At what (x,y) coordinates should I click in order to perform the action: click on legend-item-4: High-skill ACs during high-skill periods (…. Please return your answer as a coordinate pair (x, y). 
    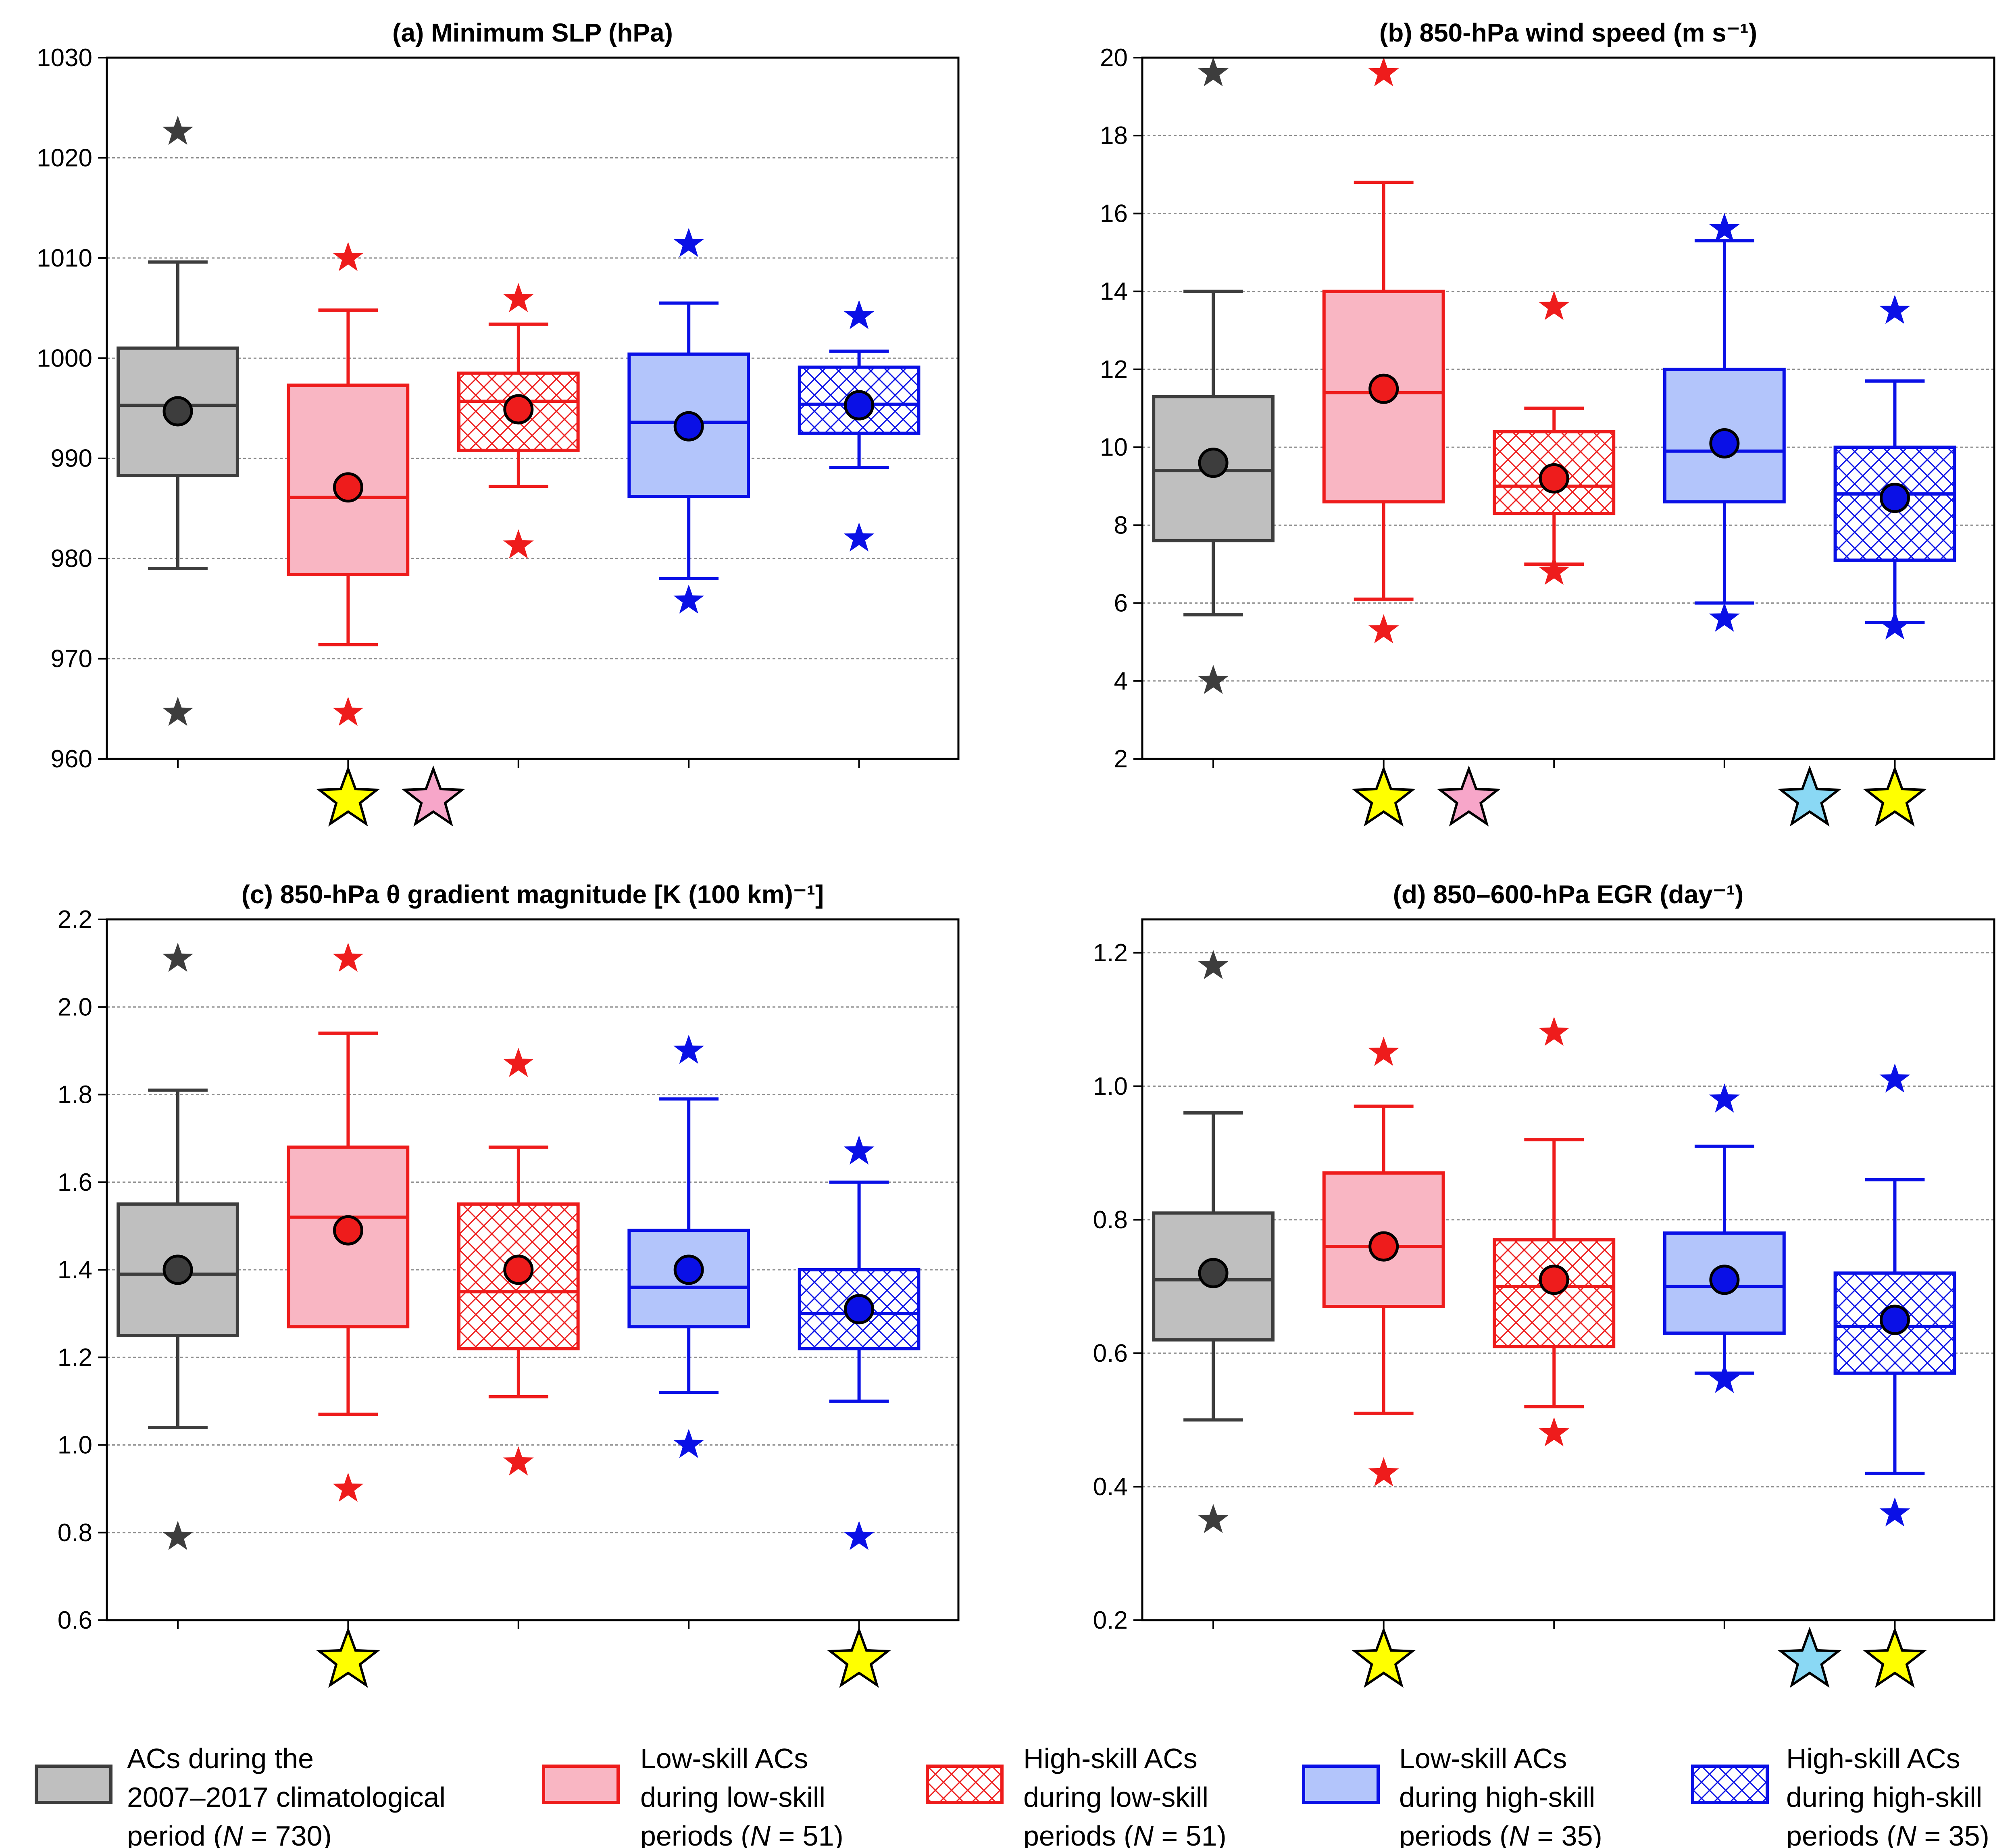
    Looking at the image, I should click on (1840, 1796).